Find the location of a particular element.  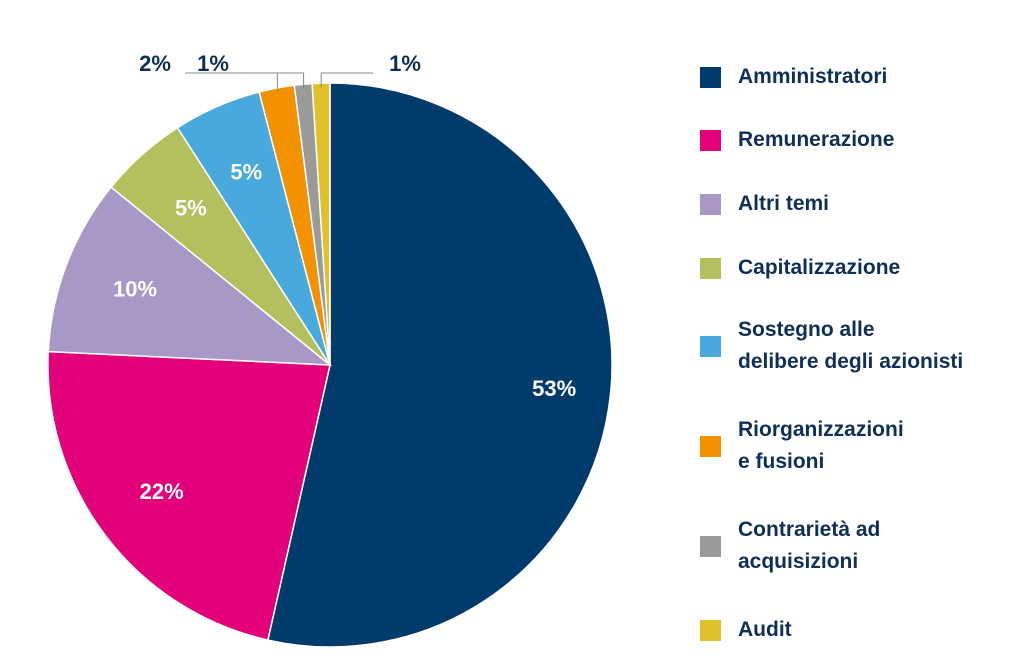

slice-label: 2% is located at coordinates (155, 63).